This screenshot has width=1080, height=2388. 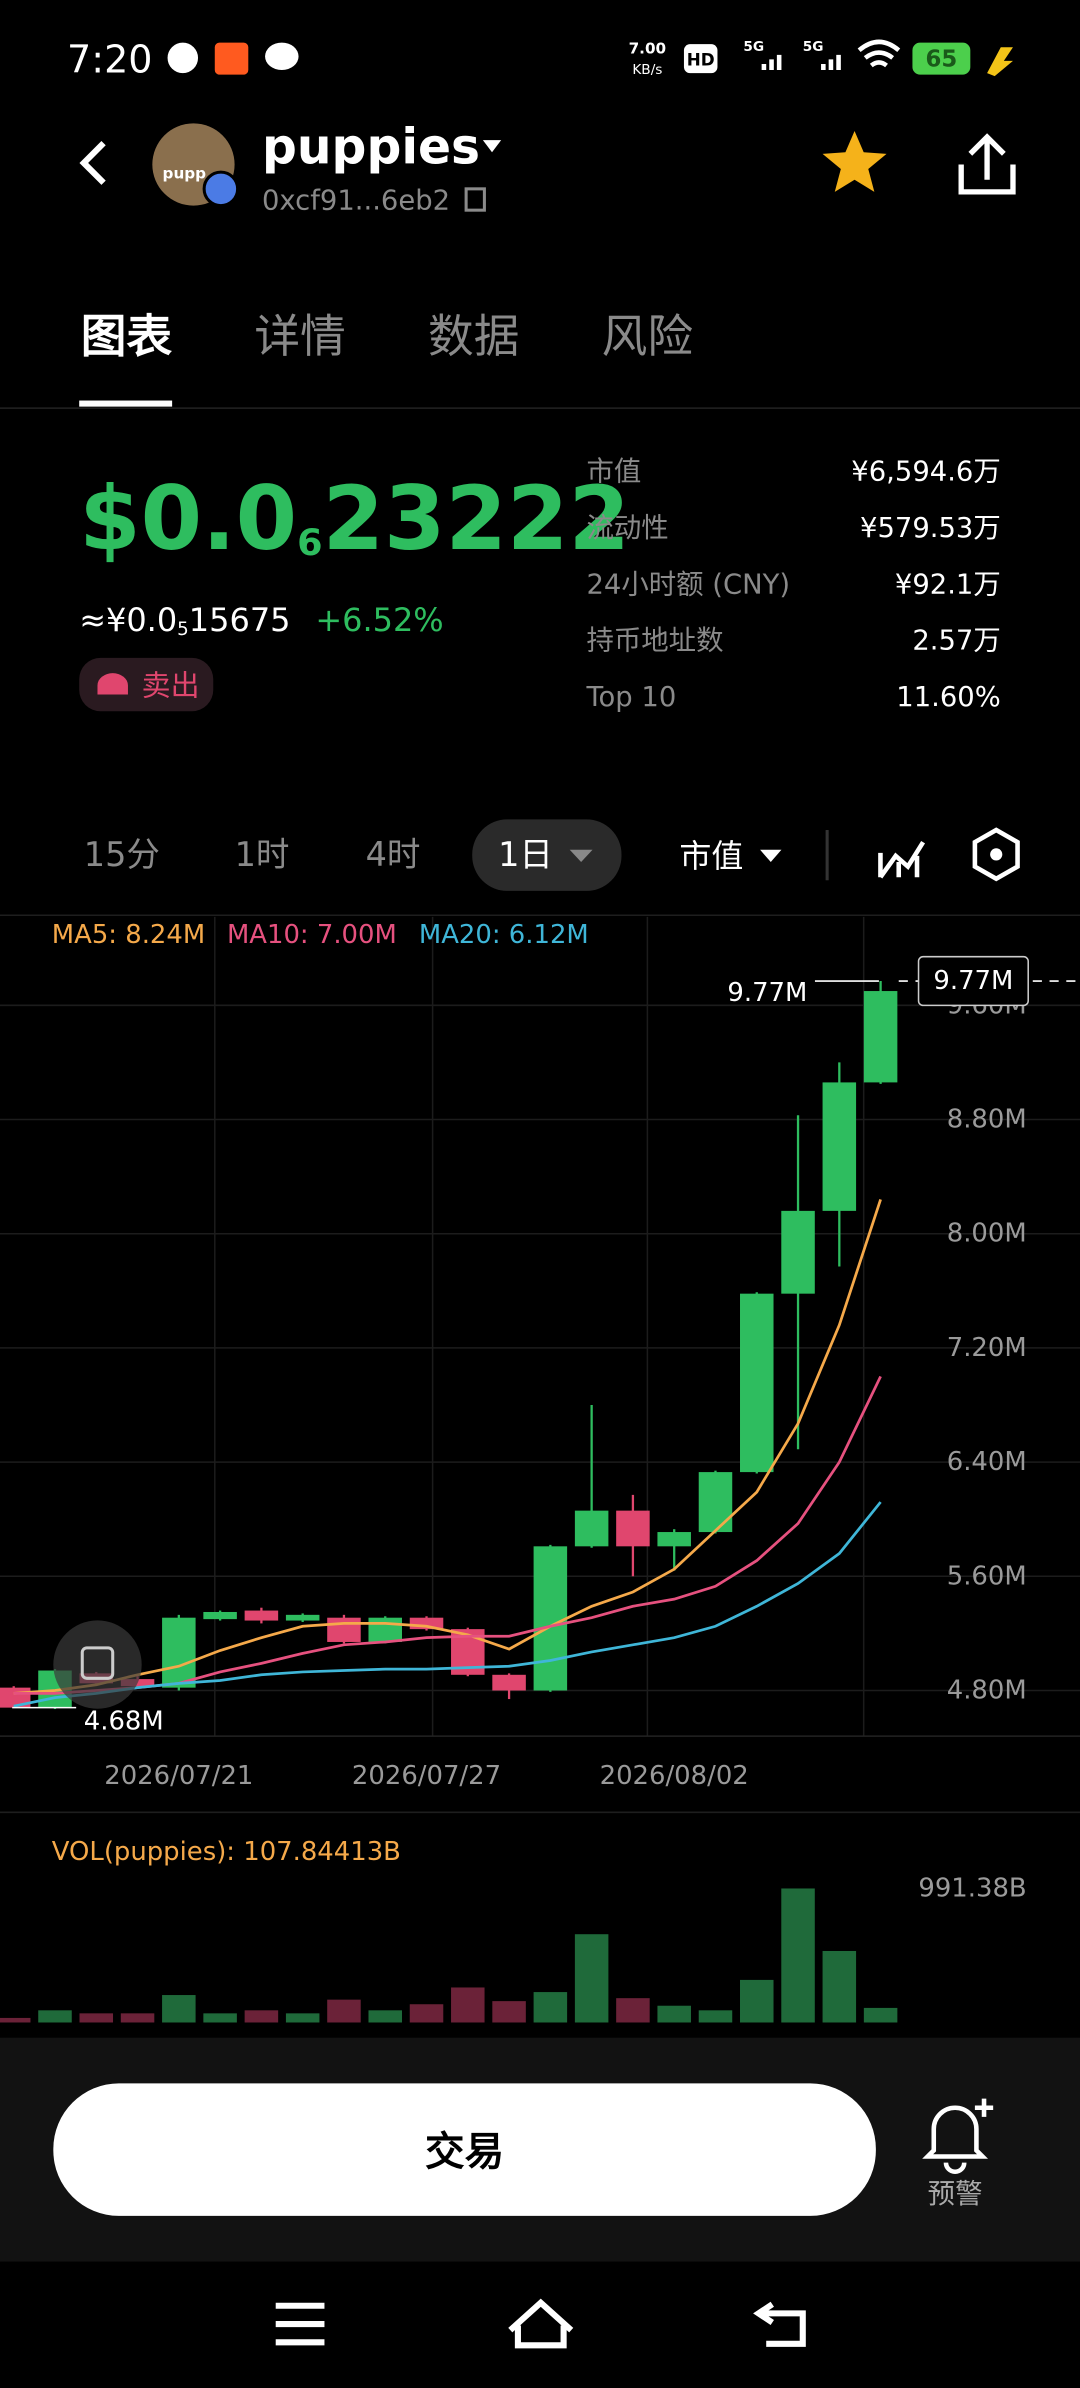 I want to click on price-prefix: $0.0, so click(x=188, y=517).